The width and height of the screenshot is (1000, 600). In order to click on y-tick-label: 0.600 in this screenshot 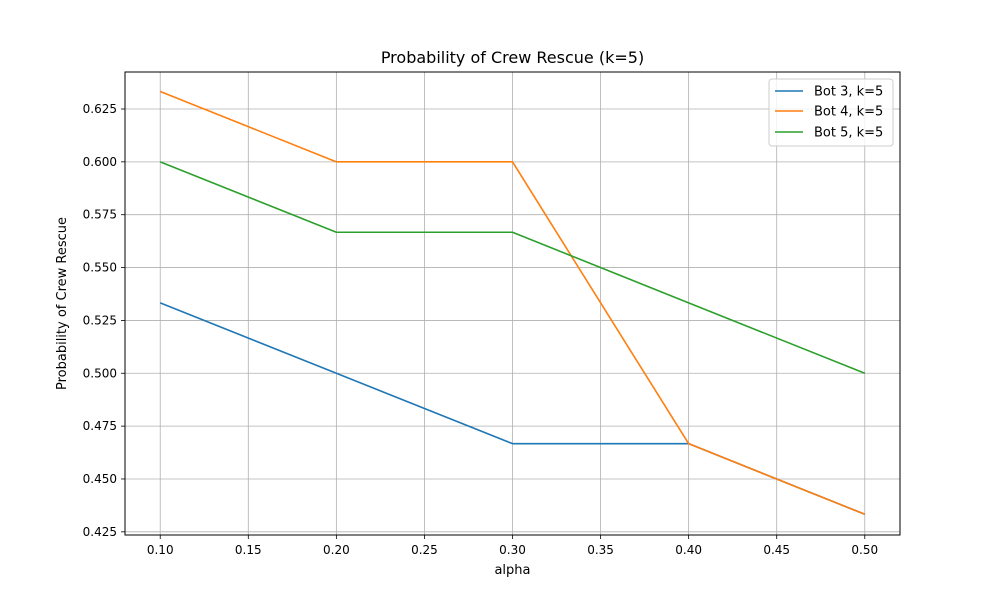, I will do `click(100, 162)`.